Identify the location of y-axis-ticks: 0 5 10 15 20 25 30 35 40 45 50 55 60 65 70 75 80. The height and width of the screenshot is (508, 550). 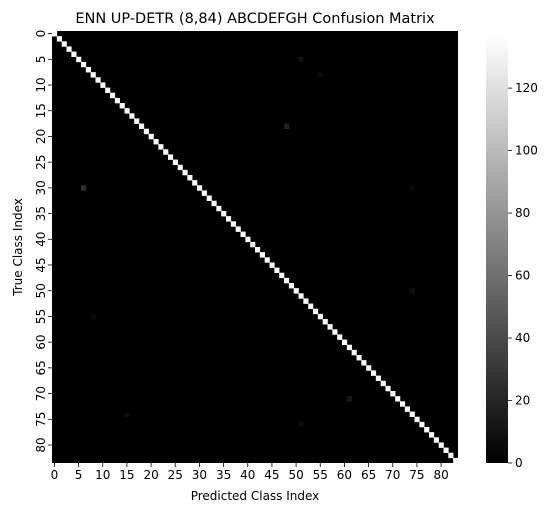
(43, 241).